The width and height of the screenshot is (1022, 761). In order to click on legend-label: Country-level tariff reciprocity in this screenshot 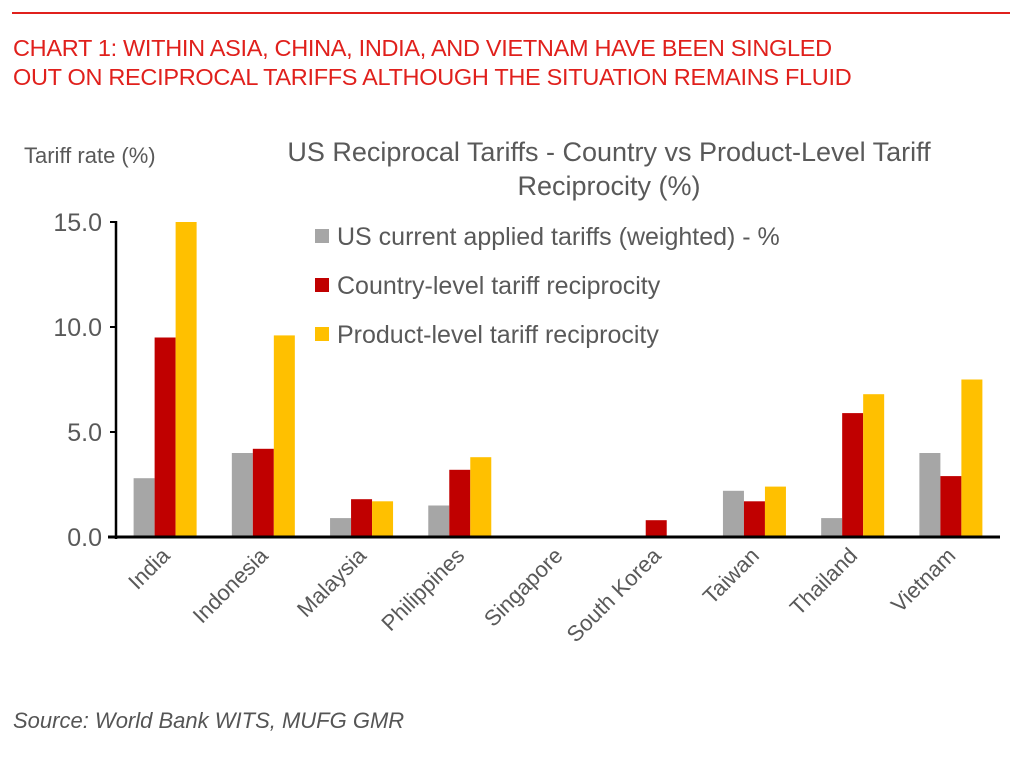, I will do `click(499, 286)`.